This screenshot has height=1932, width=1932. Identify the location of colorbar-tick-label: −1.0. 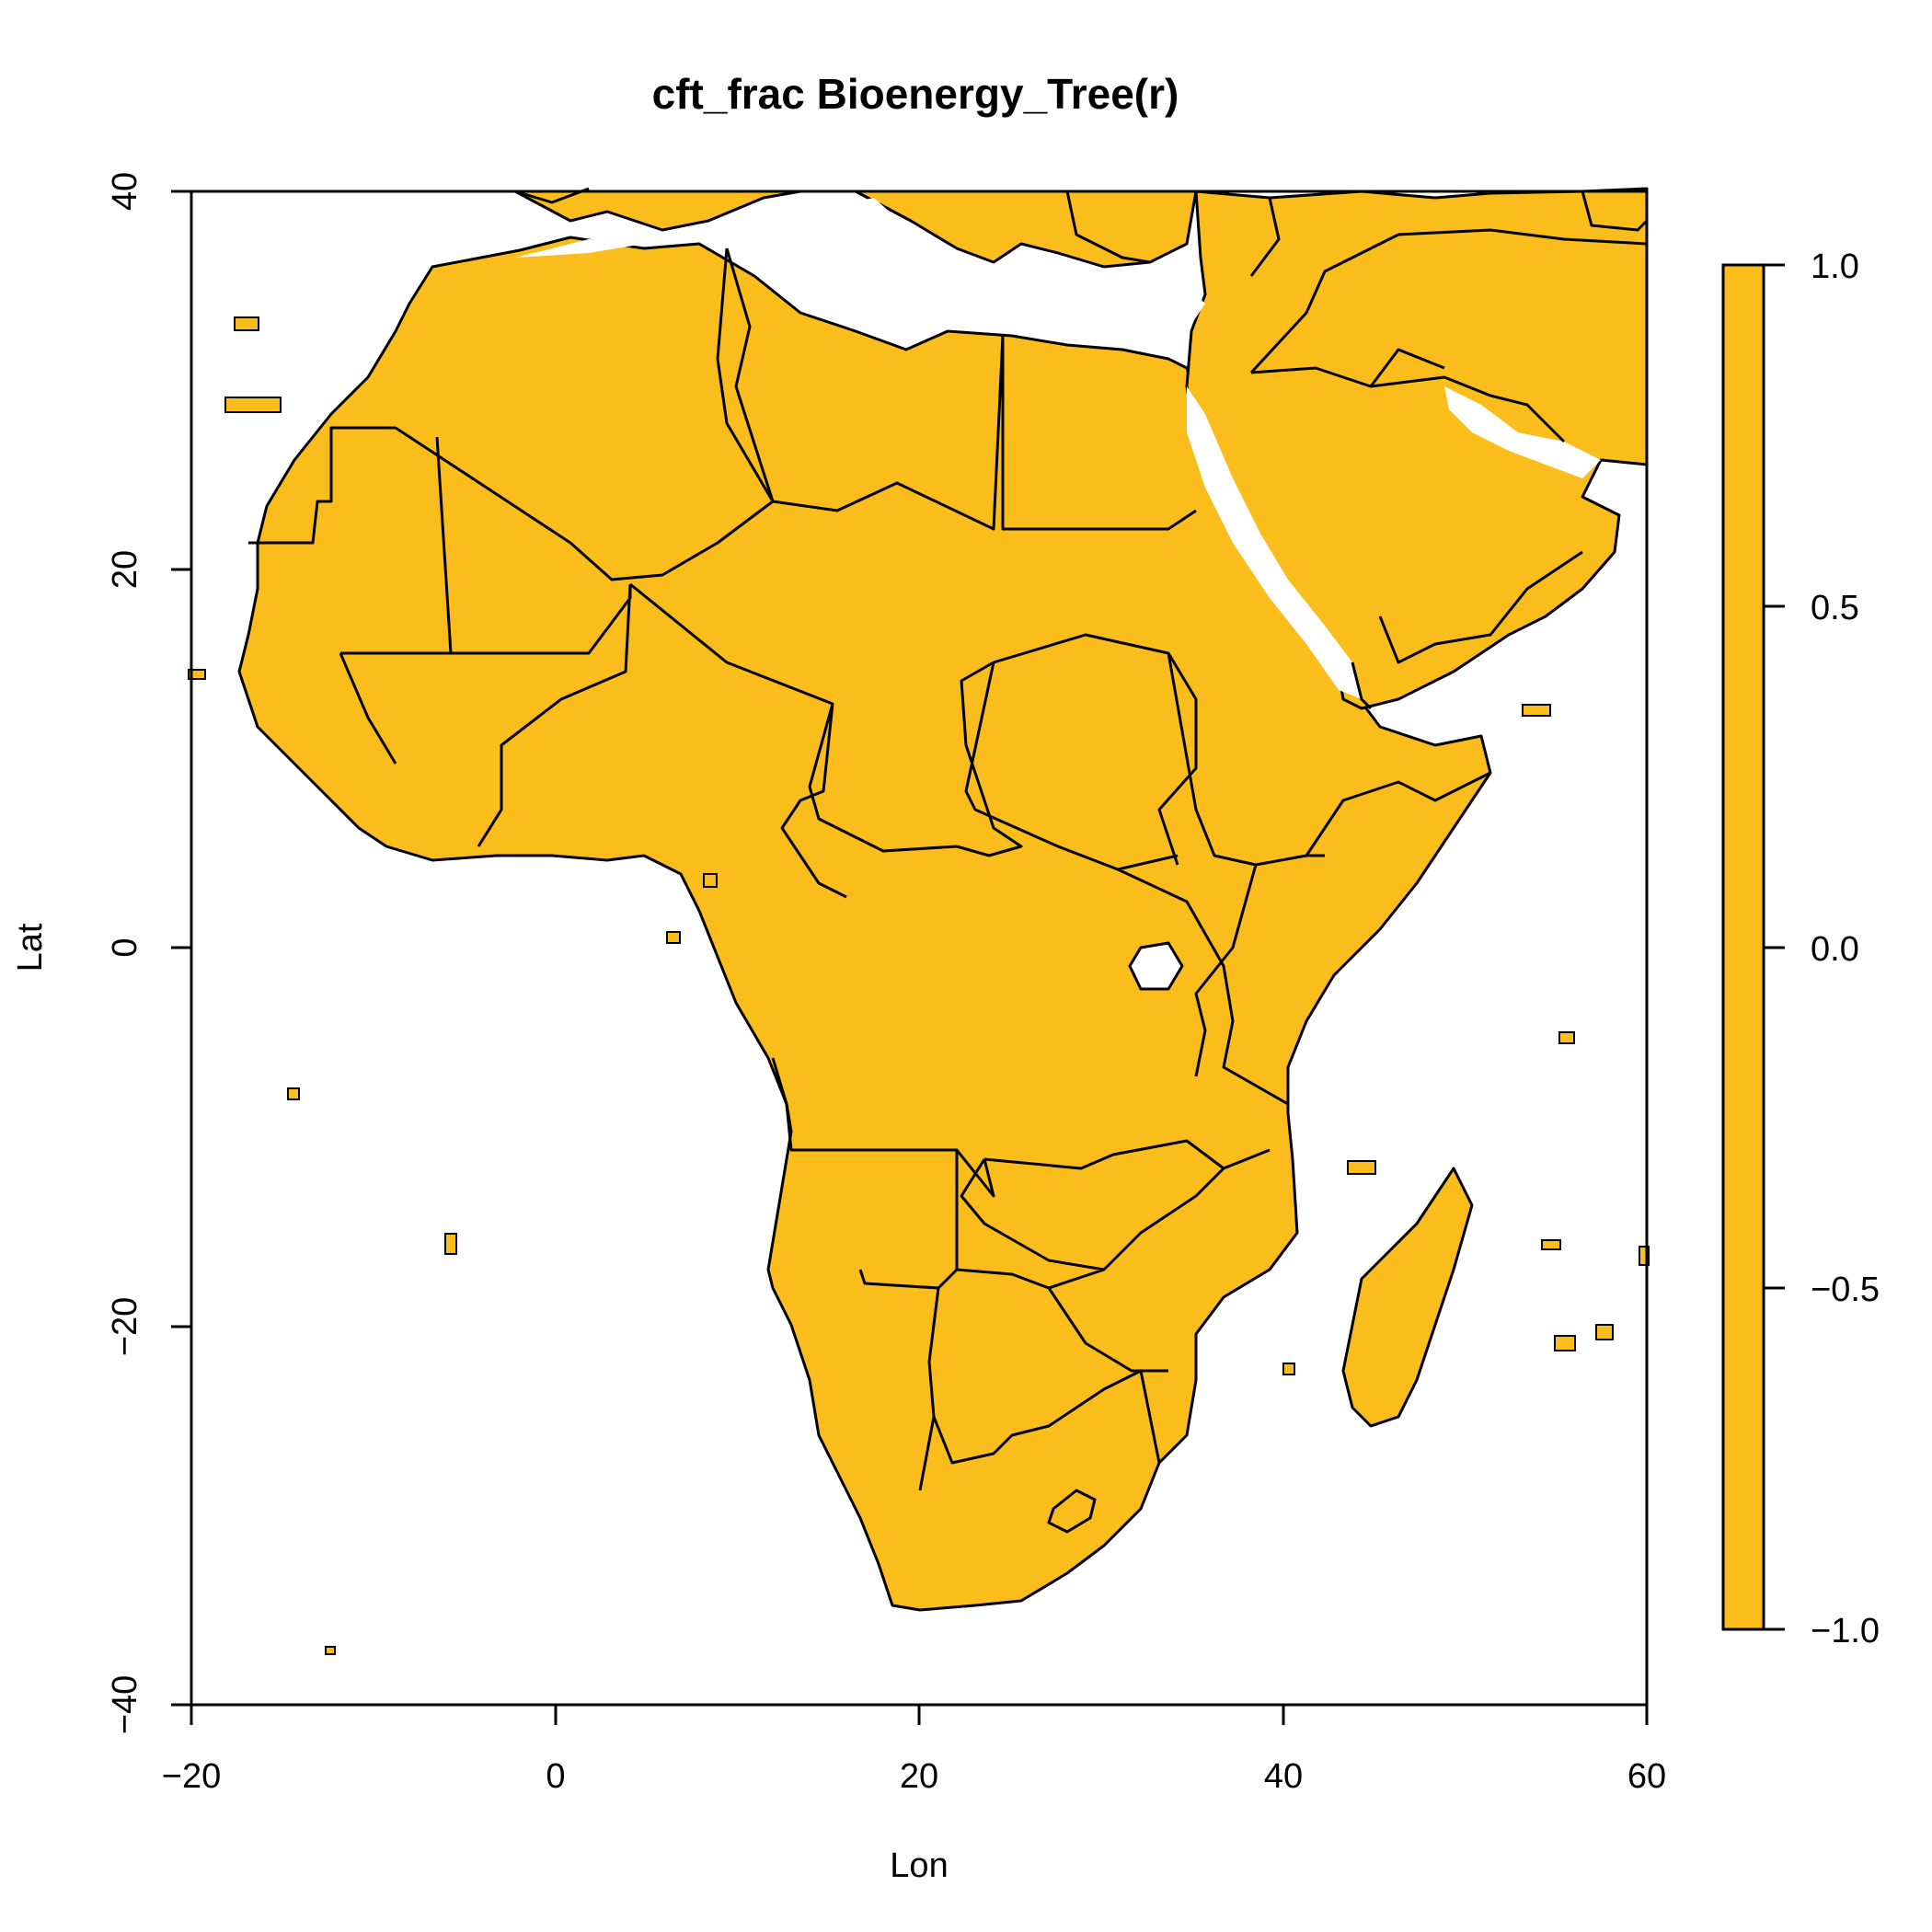
(1845, 1631).